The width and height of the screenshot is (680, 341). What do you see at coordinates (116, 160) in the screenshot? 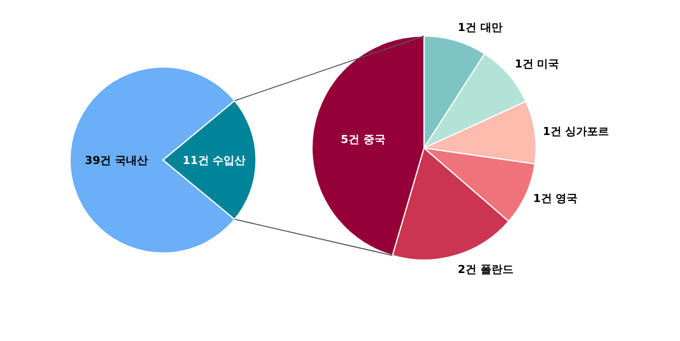
I see `slice-label: 39건 국내산` at bounding box center [116, 160].